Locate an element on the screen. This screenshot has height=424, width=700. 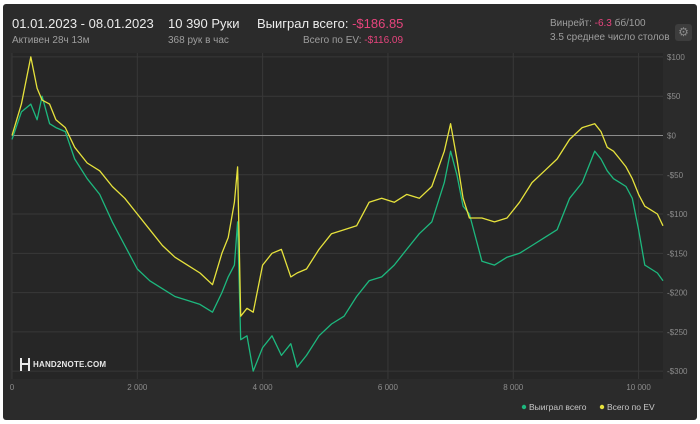
y-tick-label: -$300 is located at coordinates (677, 371).